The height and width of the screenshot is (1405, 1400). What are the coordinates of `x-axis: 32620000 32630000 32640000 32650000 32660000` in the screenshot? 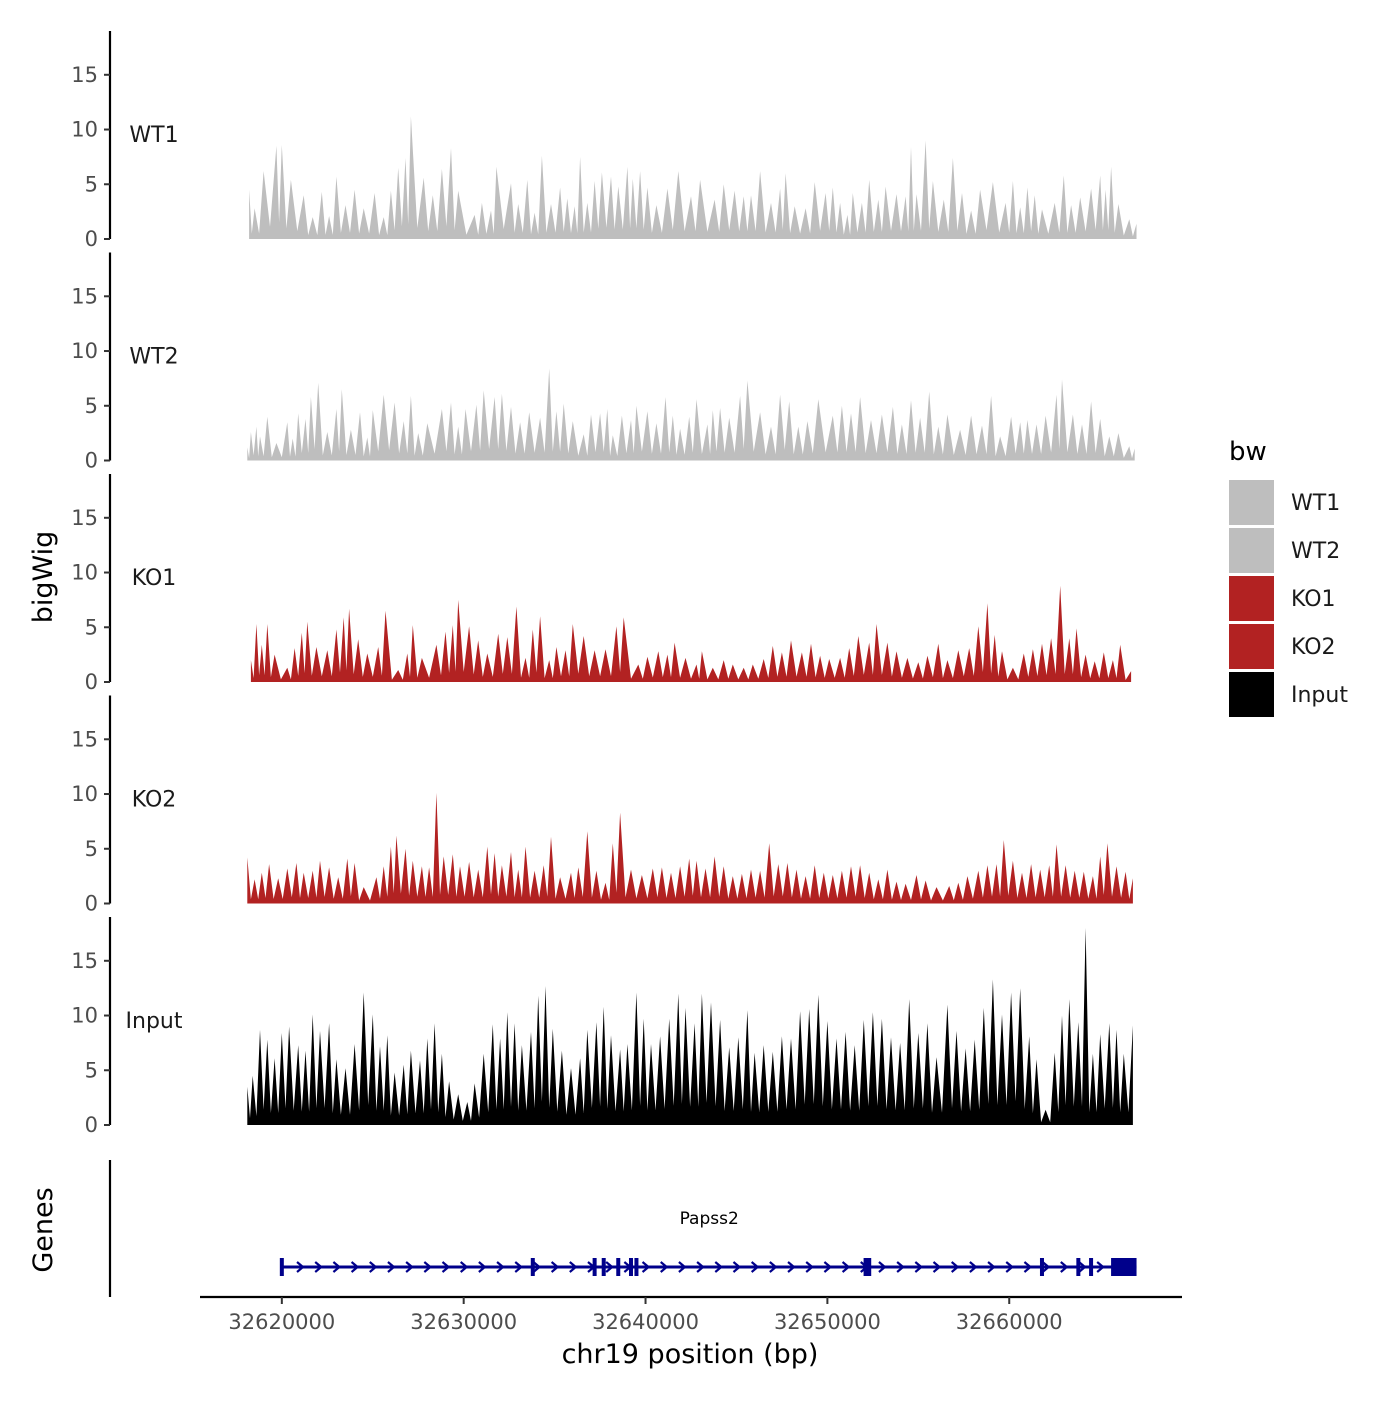 It's located at (691, 1314).